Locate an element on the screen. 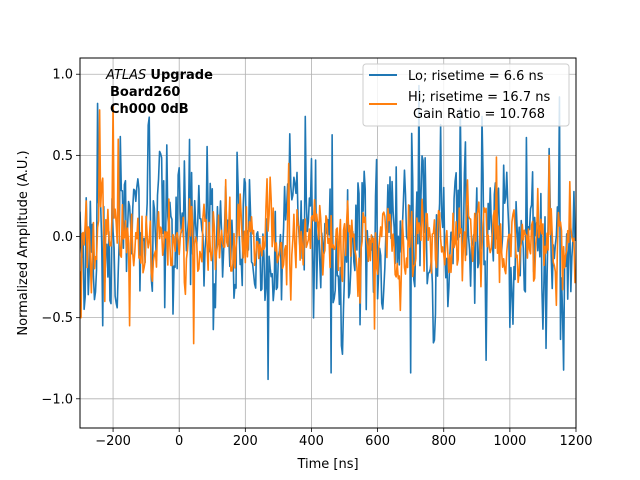 The height and width of the screenshot is (480, 640). annotation-board: Board260 is located at coordinates (145, 92).